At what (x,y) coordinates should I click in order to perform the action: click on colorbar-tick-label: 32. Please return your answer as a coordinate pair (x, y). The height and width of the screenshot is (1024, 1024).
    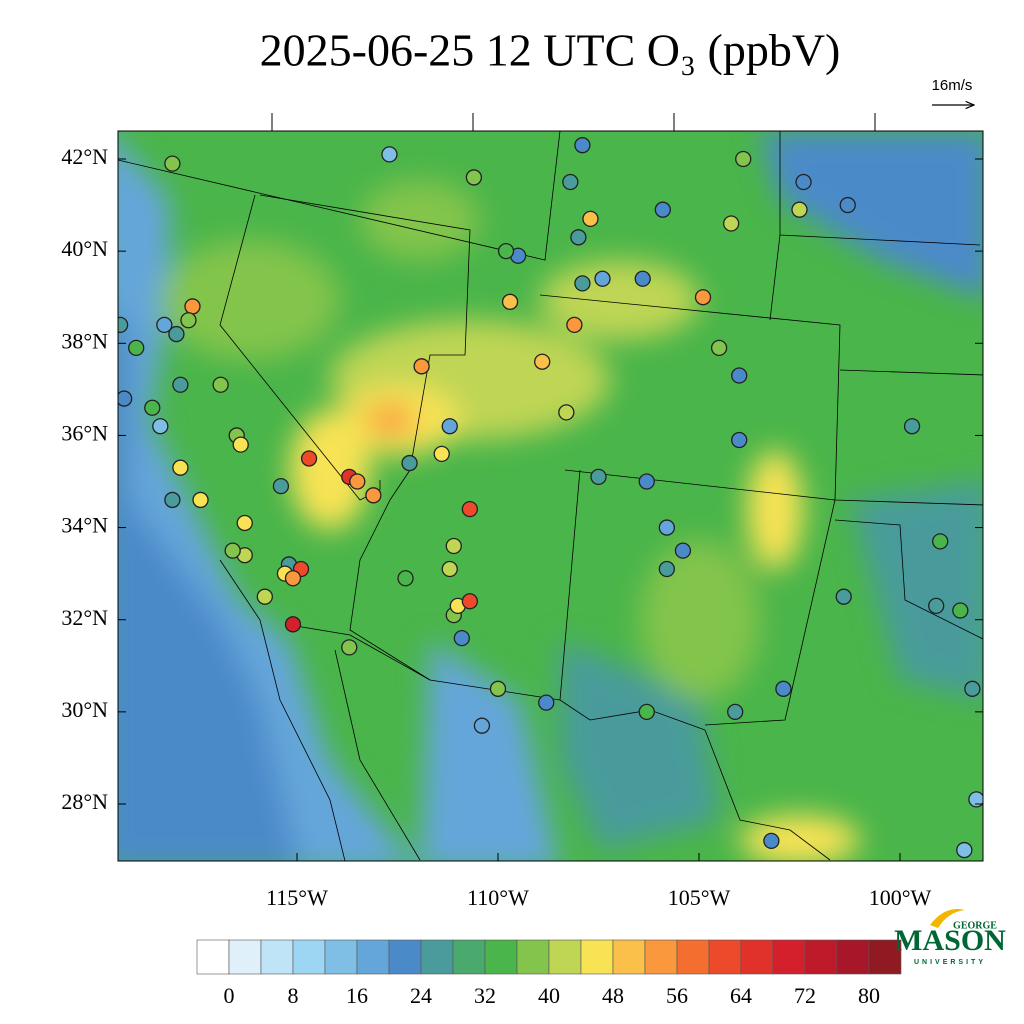
    Looking at the image, I should click on (485, 995).